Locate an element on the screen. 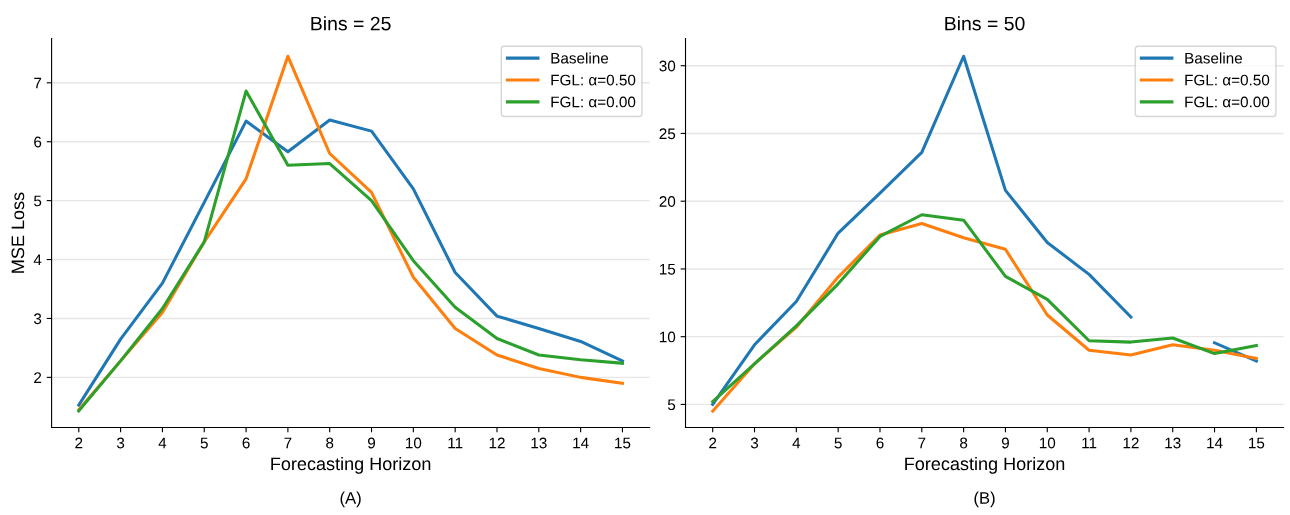  y-tick-label: 20 is located at coordinates (667, 201).